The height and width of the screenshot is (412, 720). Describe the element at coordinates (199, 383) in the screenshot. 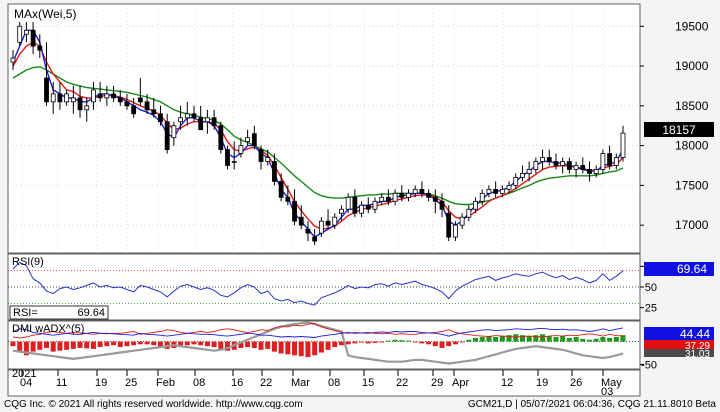

I see `x-tick-label: 08` at that location.